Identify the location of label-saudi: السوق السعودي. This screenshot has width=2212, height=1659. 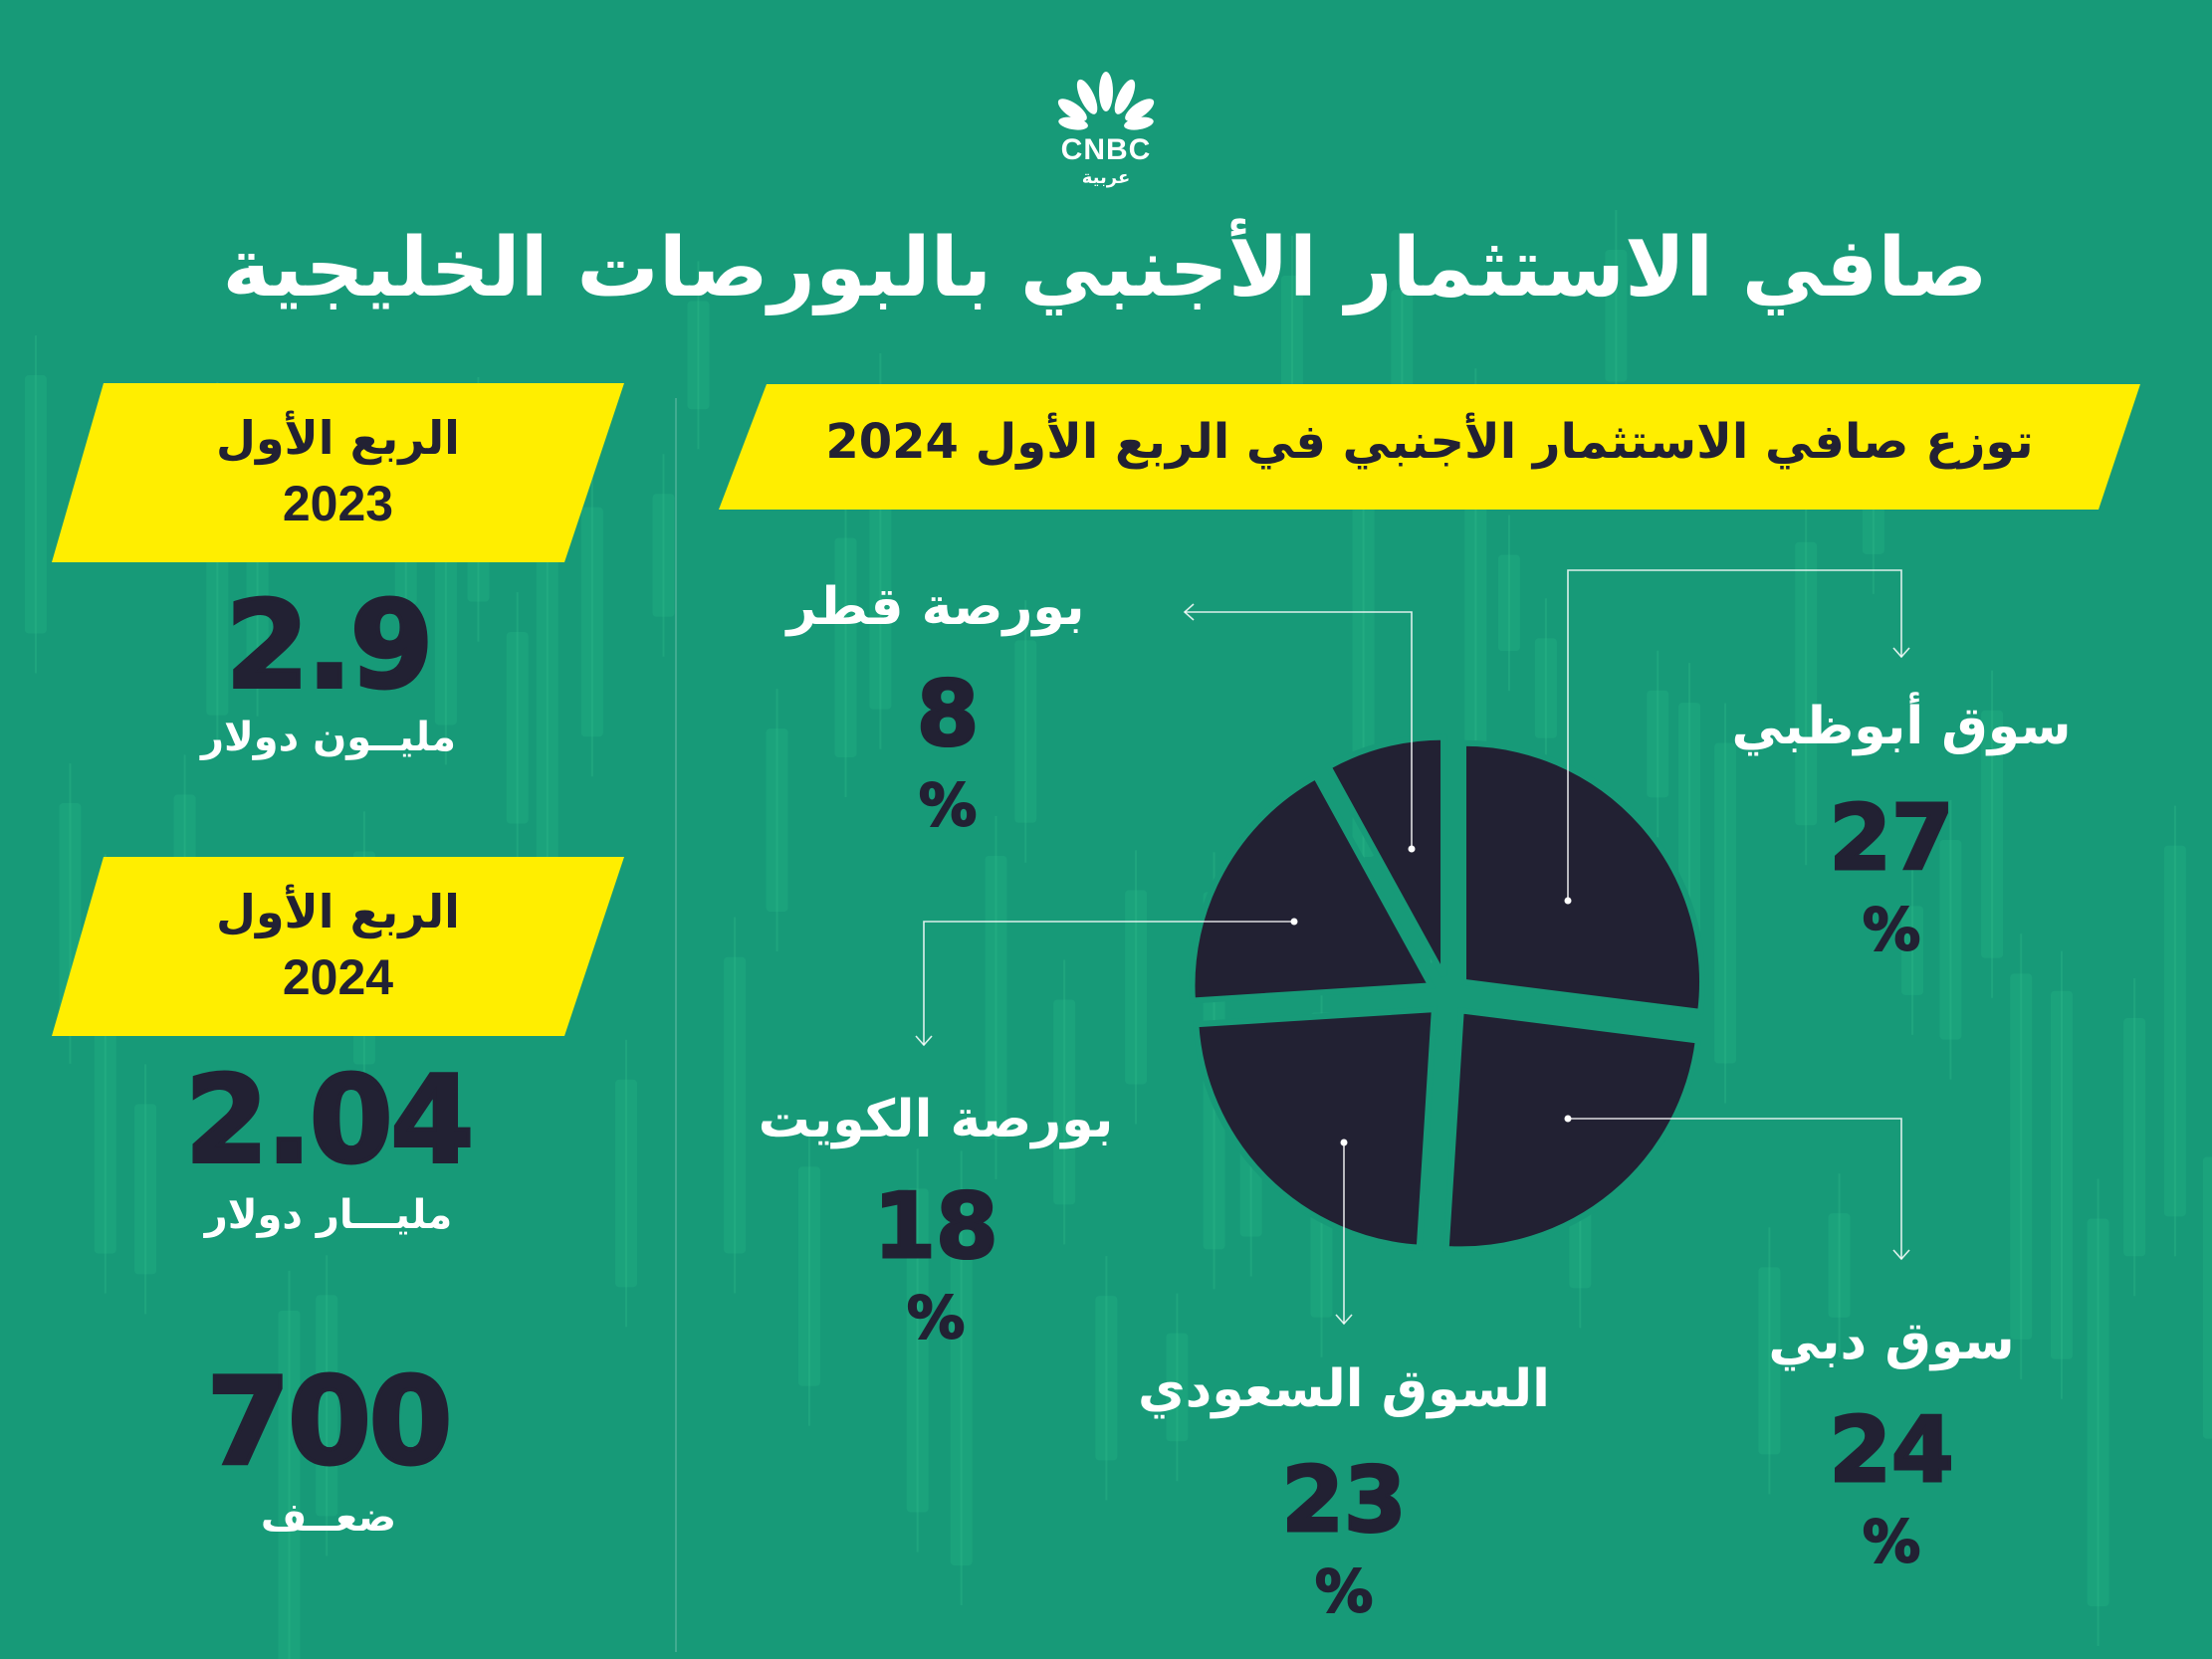
(1344, 1389).